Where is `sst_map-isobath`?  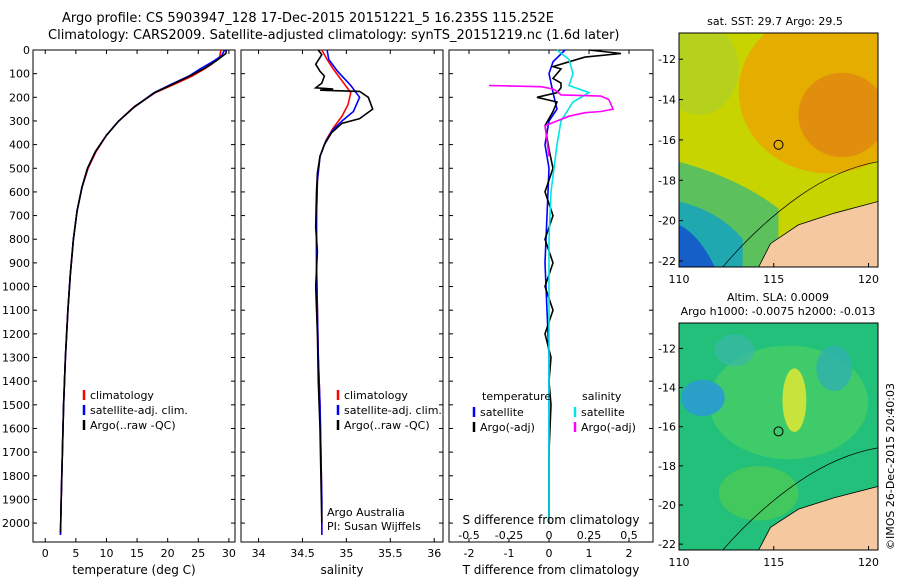 sst_map-isobath is located at coordinates (800, 214).